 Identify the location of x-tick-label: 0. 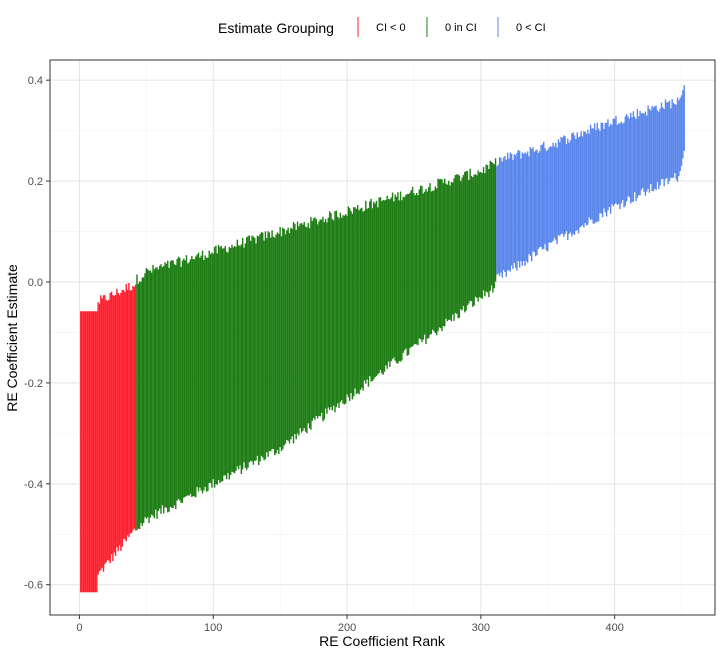
(79, 628).